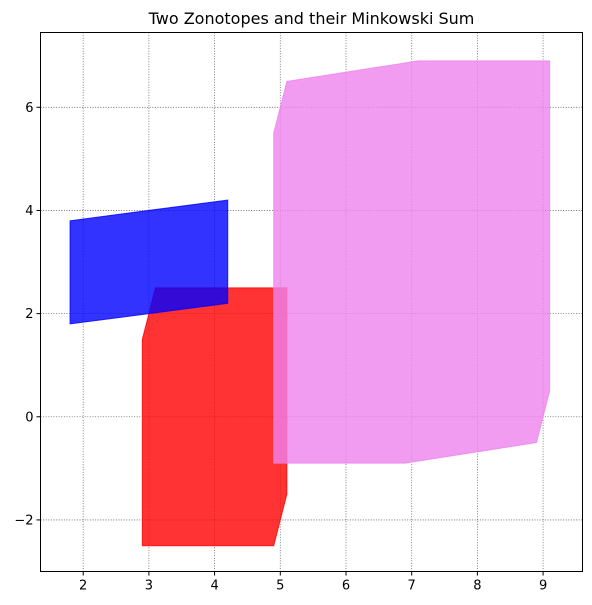 This screenshot has height=605, width=592. What do you see at coordinates (29, 314) in the screenshot?
I see `y-tick-label: 2` at bounding box center [29, 314].